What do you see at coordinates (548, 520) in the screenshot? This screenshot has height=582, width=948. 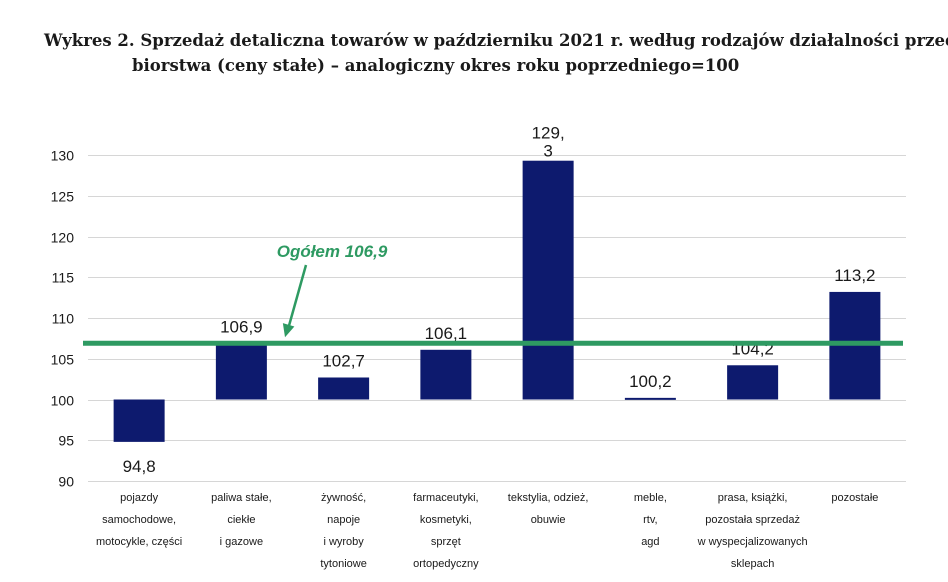 I see `category-label-line: obuwie` at bounding box center [548, 520].